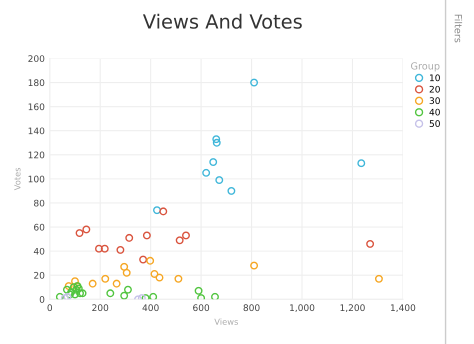  Describe the element at coordinates (49, 308) in the screenshot. I see `x-tick-label: 0` at that location.